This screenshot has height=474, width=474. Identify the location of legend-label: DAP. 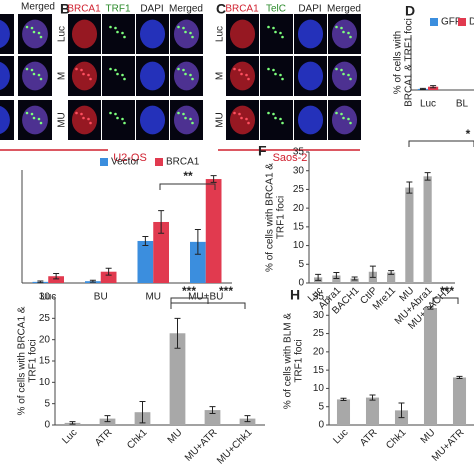
(471, 22).